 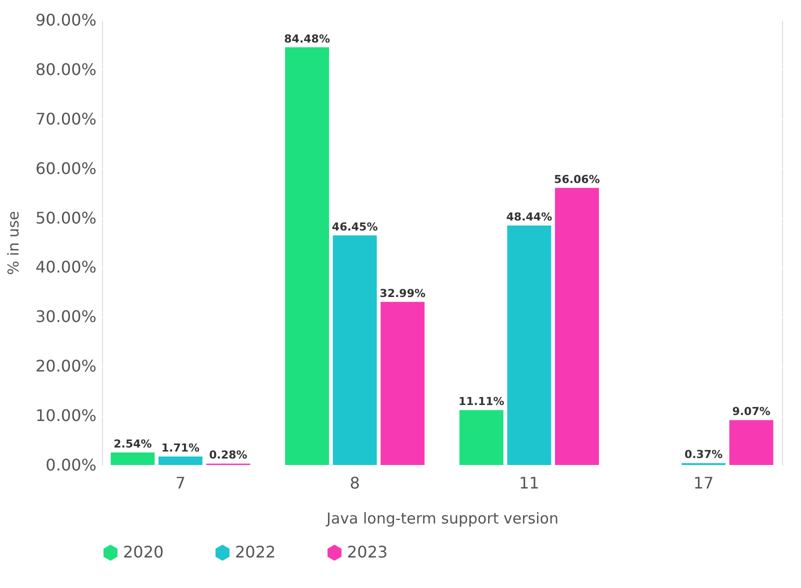 I want to click on legend-label: 2020, so click(x=143, y=552).